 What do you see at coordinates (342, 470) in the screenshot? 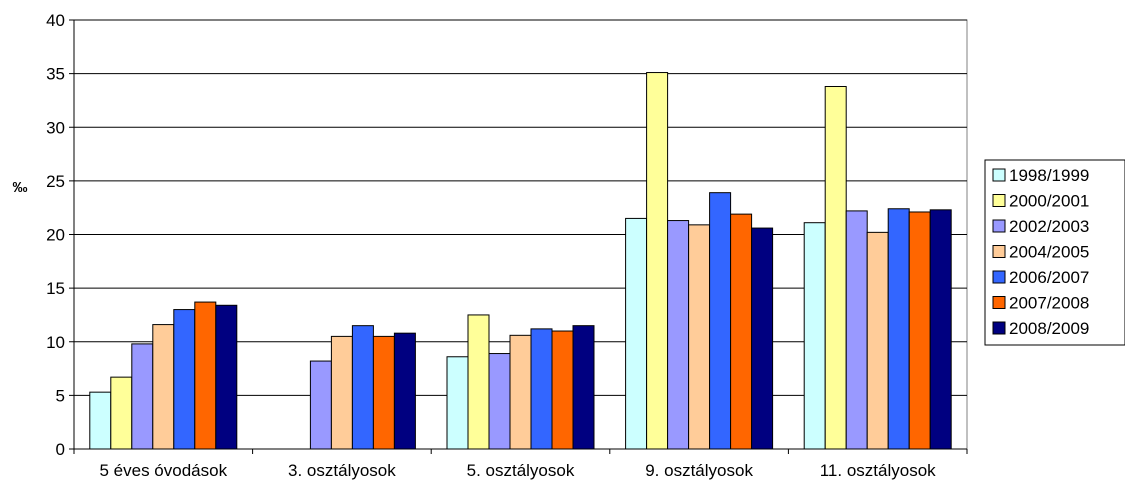
I see `x-tick-label: 3. osztályosok` at bounding box center [342, 470].